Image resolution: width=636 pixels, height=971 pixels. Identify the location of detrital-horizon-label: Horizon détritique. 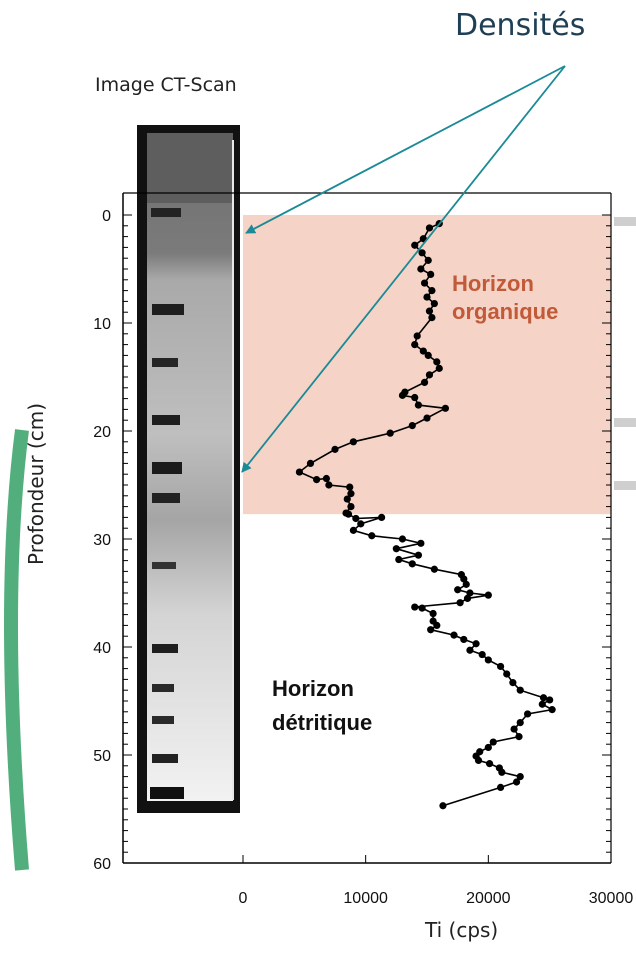
(322, 706).